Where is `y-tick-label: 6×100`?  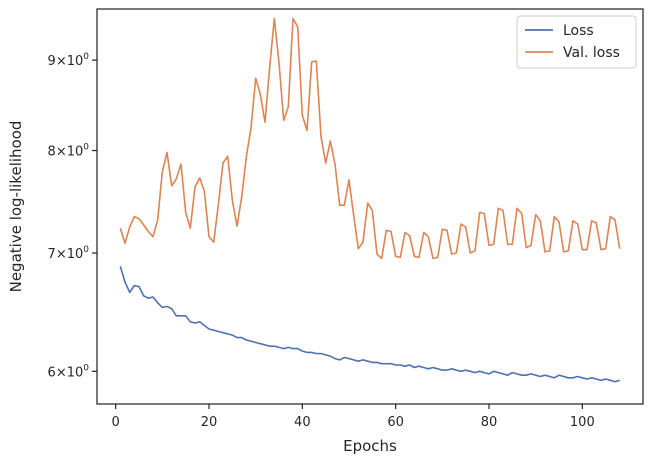 y-tick-label: 6×100 is located at coordinates (69, 371).